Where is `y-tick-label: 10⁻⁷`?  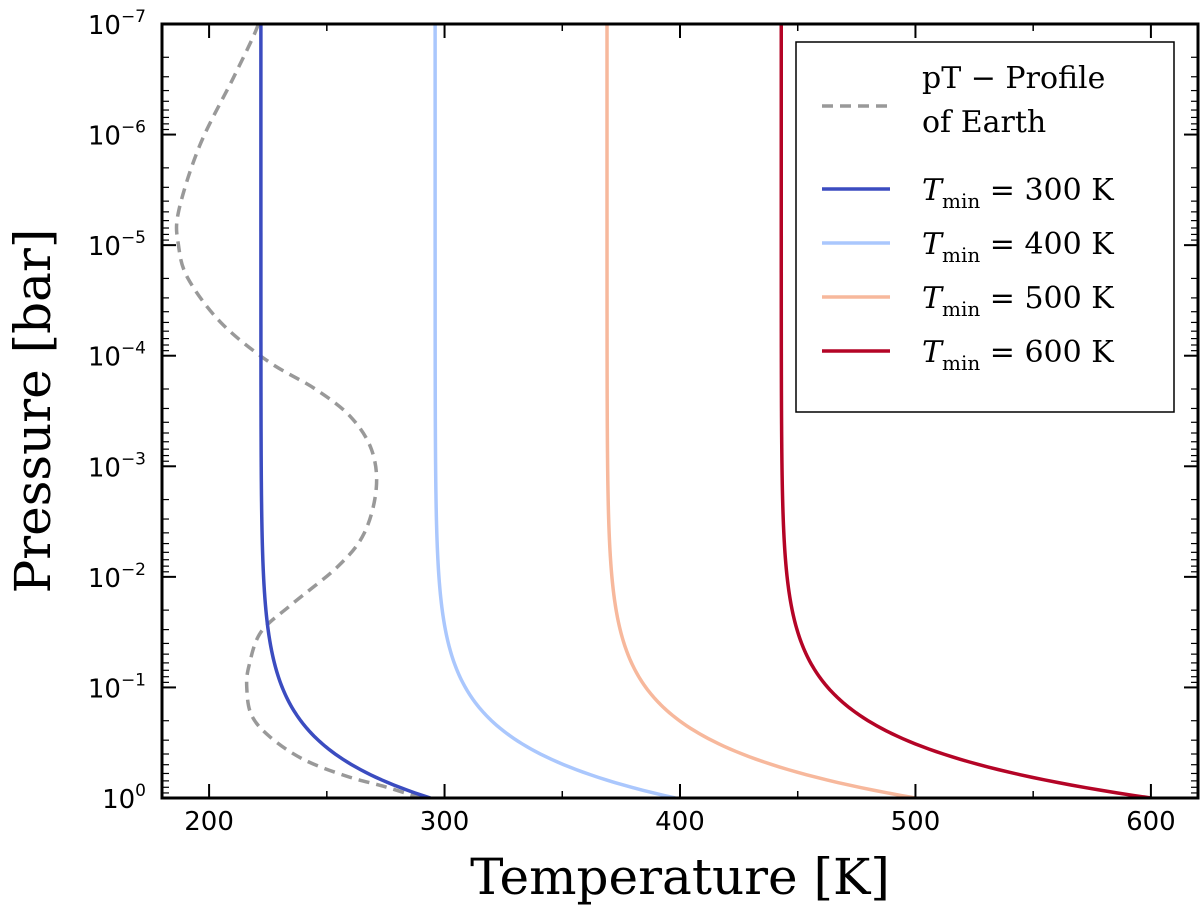
y-tick-label: 10⁻⁷ is located at coordinates (117, 24).